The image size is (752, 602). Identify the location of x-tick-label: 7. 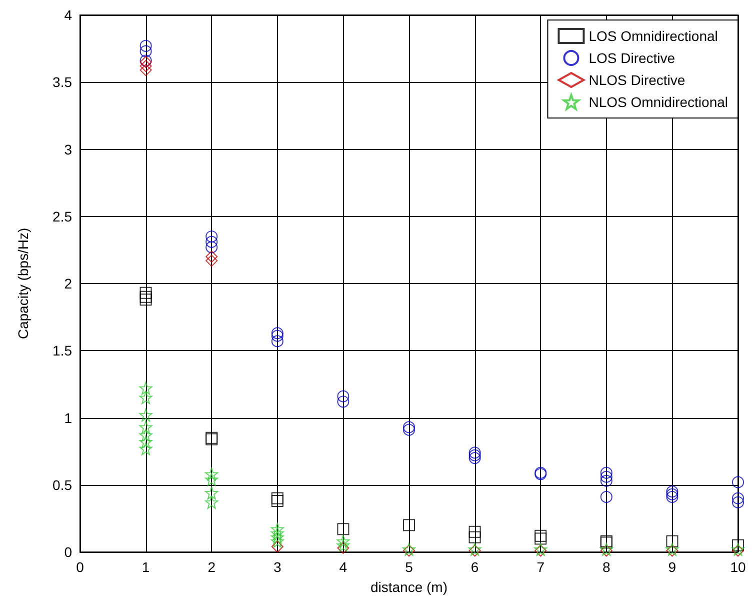
(540, 567).